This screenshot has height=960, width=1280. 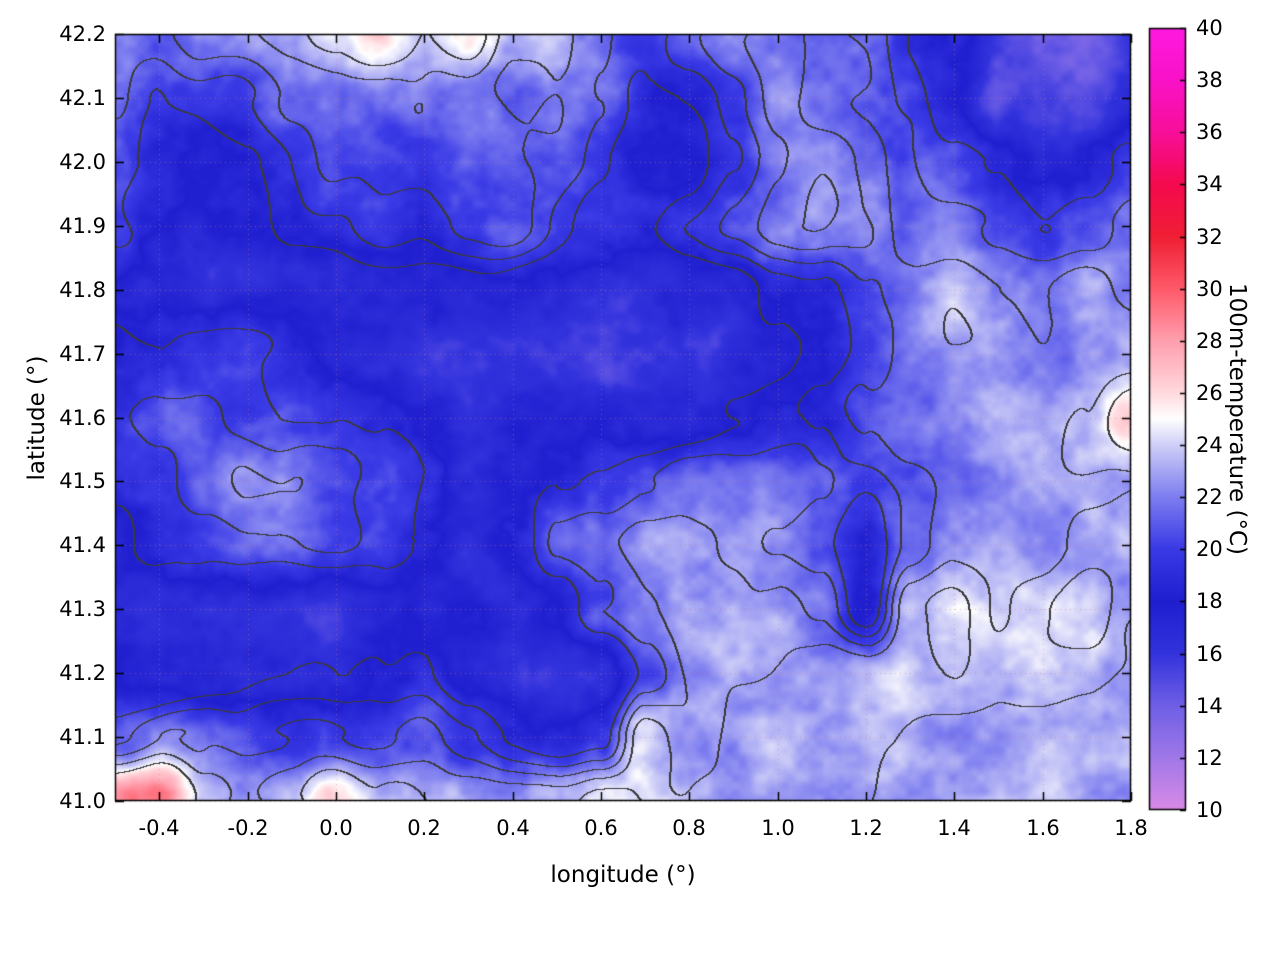 I want to click on y-tick-label: 41.8, so click(x=82, y=290).